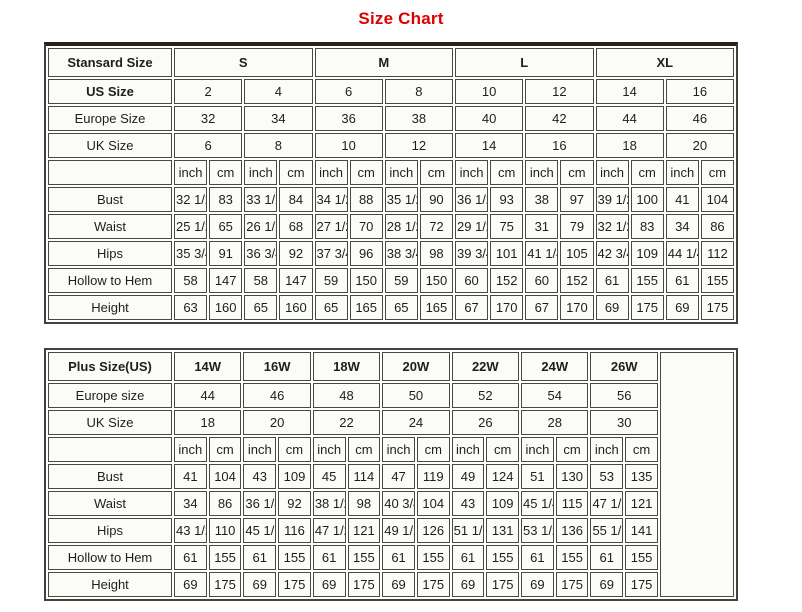 The image size is (802, 612). I want to click on measurement-value-cell: 41, so click(190, 476).